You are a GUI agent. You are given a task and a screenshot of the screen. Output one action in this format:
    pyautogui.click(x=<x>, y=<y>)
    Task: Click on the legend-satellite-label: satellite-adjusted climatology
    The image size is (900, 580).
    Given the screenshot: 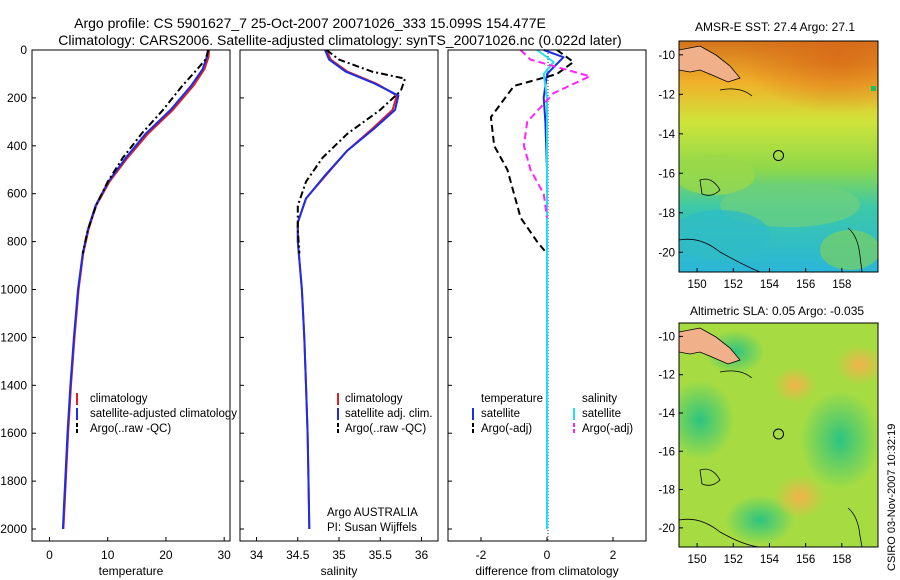 What is the action you would take?
    pyautogui.click(x=163, y=414)
    